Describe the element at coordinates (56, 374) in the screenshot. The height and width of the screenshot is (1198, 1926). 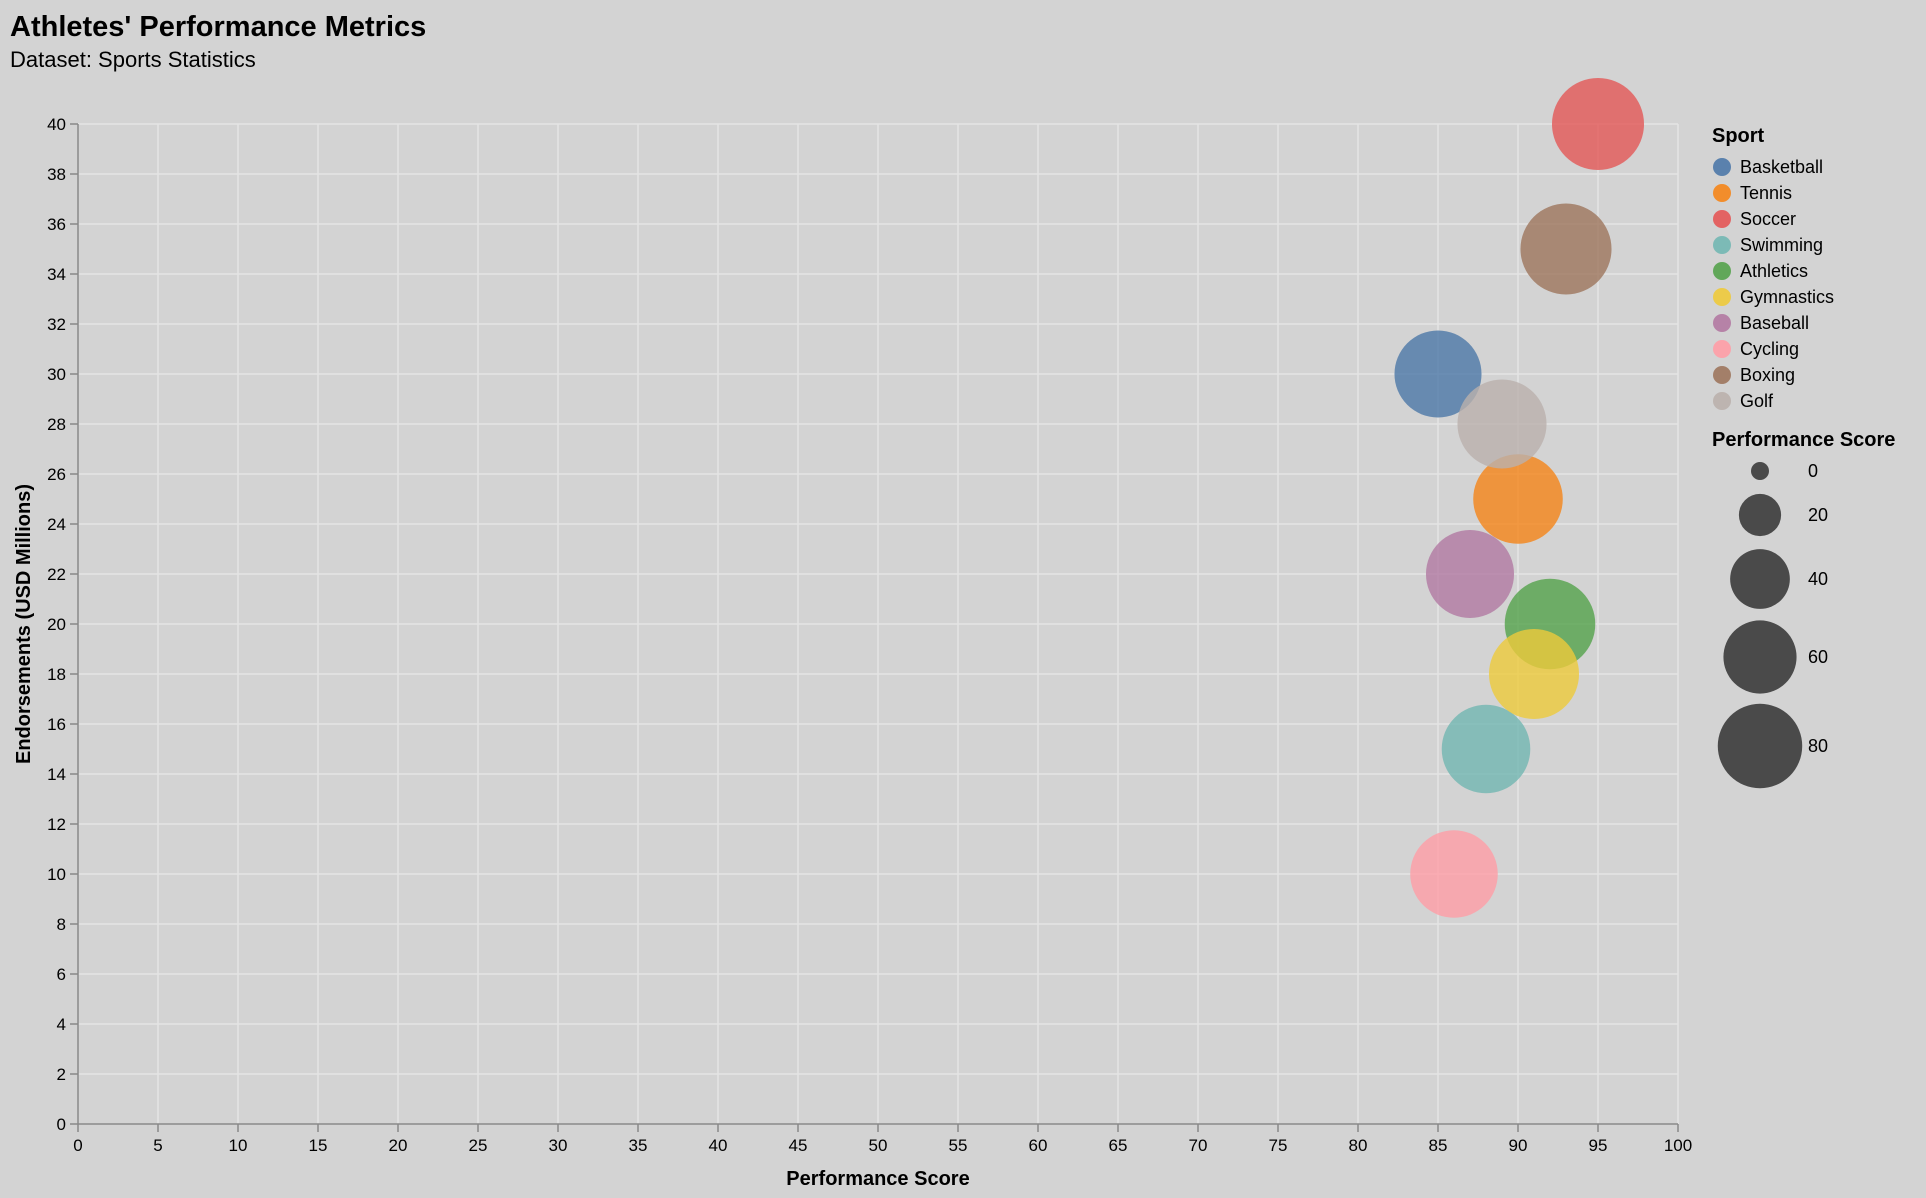
I see `y-tick-label: 30` at that location.